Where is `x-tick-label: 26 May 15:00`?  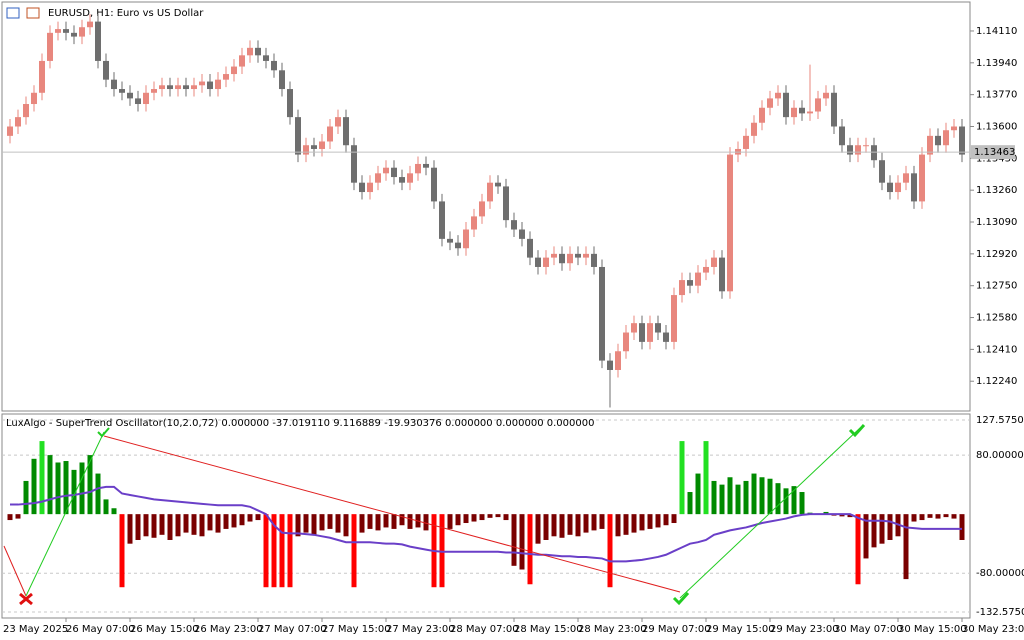 x-tick-label: 26 May 15:00 is located at coordinates (164, 629).